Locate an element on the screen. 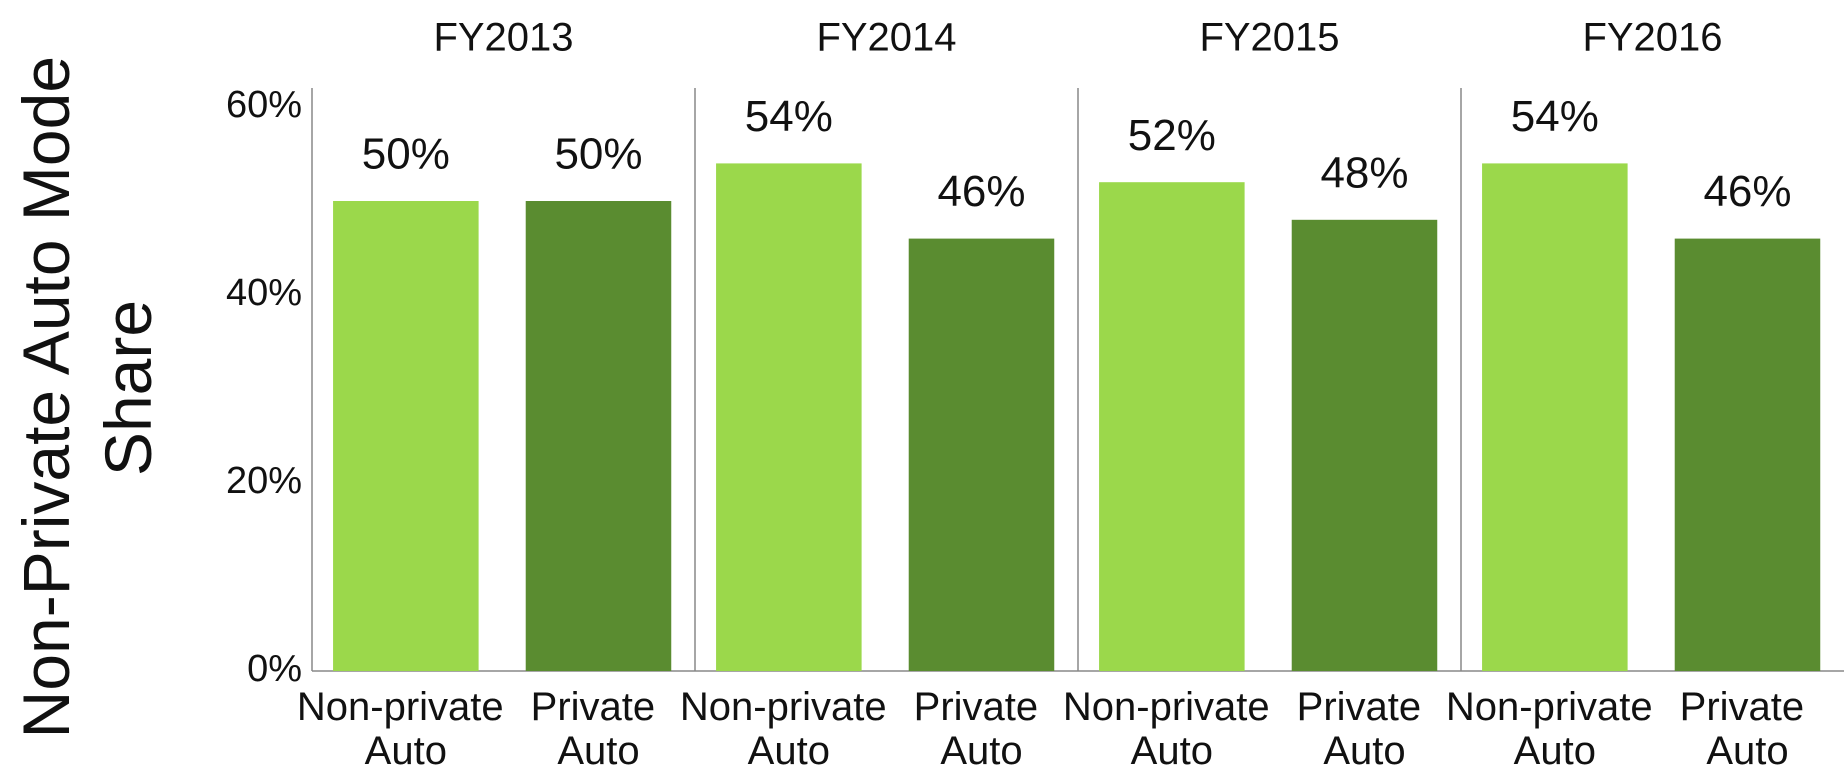  group-label: FY2015 is located at coordinates (1269, 38).